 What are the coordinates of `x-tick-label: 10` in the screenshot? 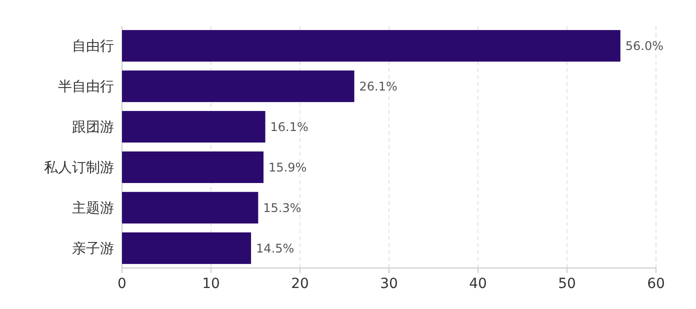 It's located at (211, 284).